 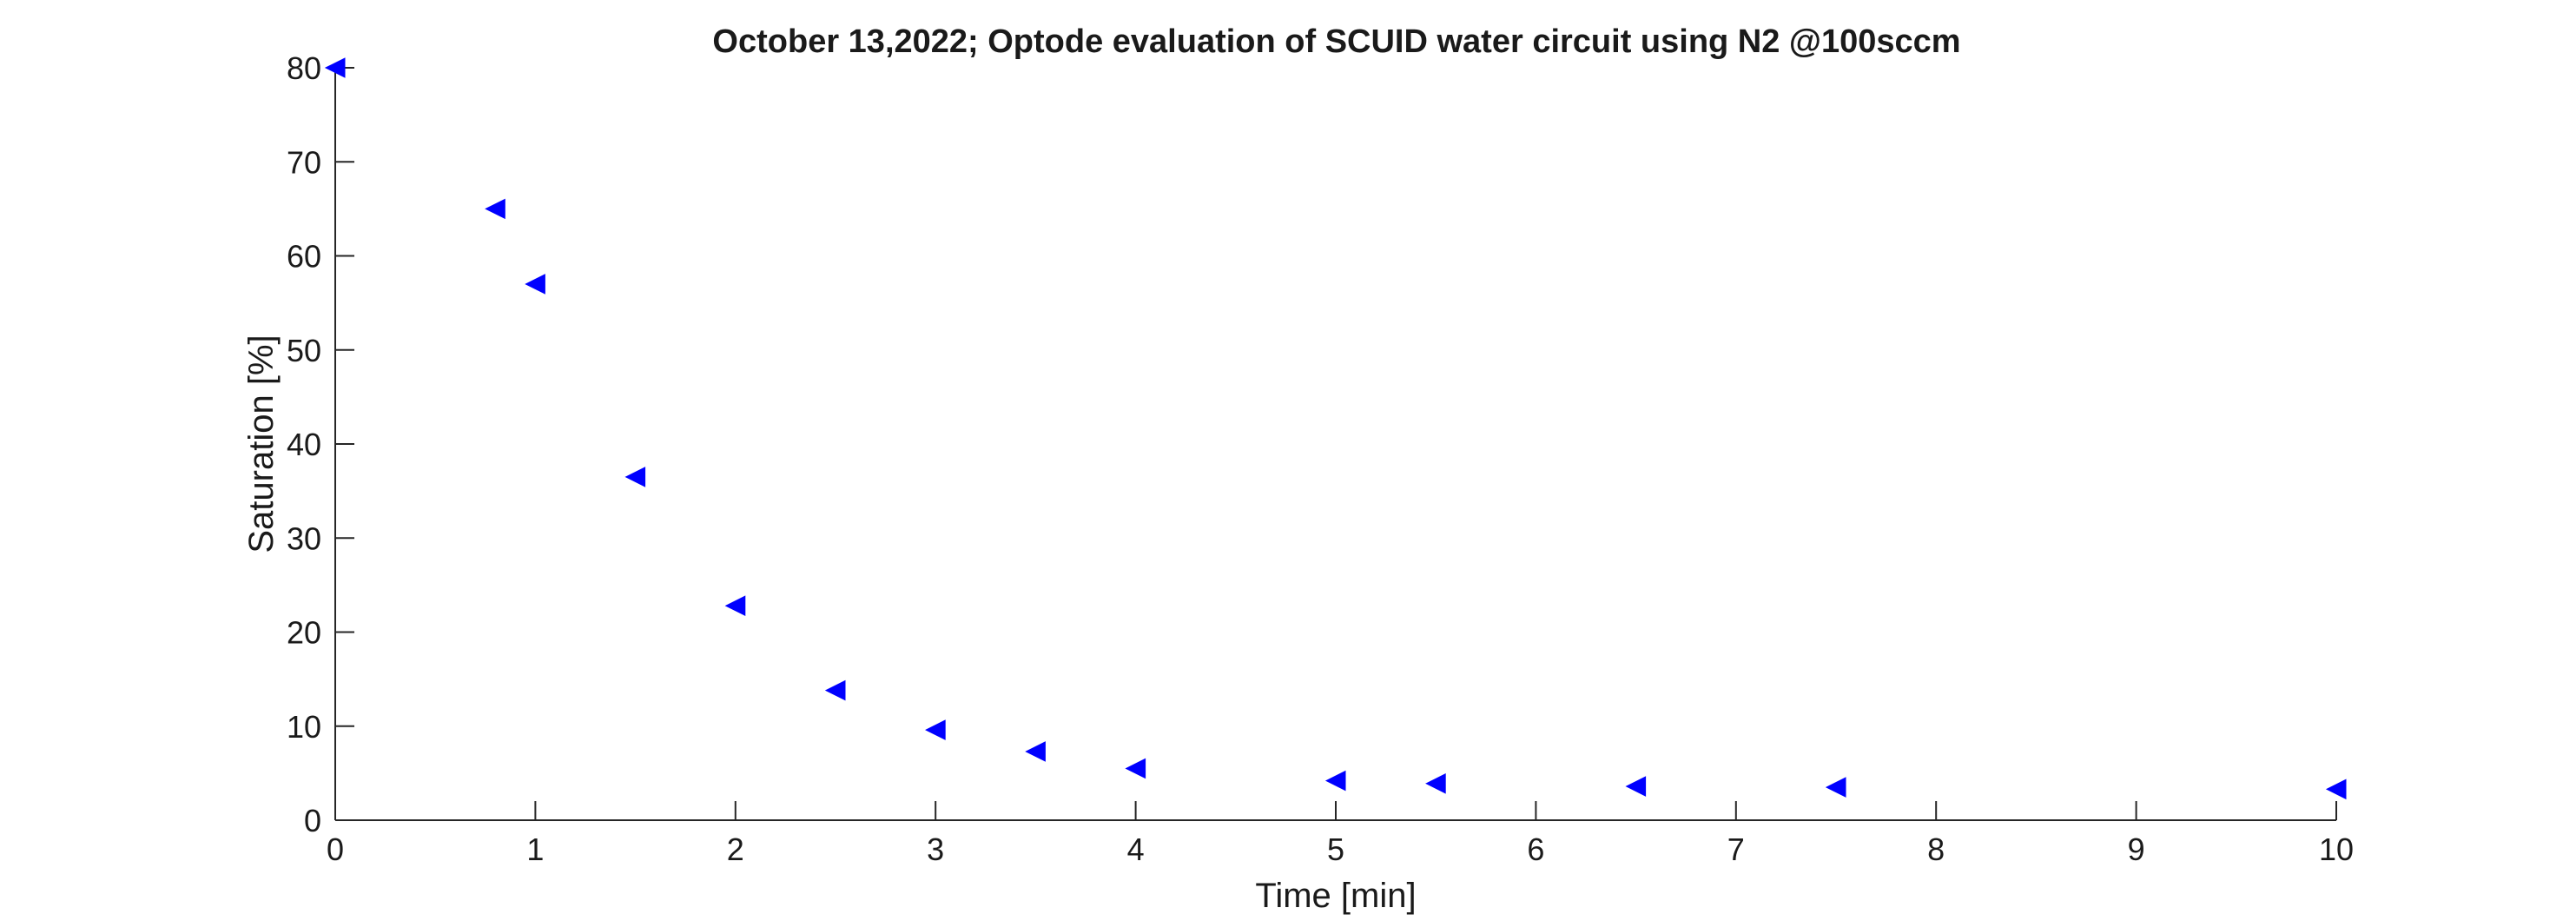 What do you see at coordinates (1335, 896) in the screenshot?
I see `x-axis-label: Time [min]` at bounding box center [1335, 896].